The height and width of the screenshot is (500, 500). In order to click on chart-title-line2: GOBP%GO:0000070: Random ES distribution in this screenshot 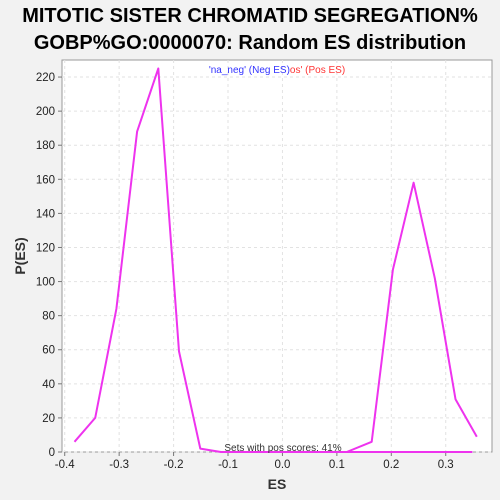, I will do `click(250, 43)`.